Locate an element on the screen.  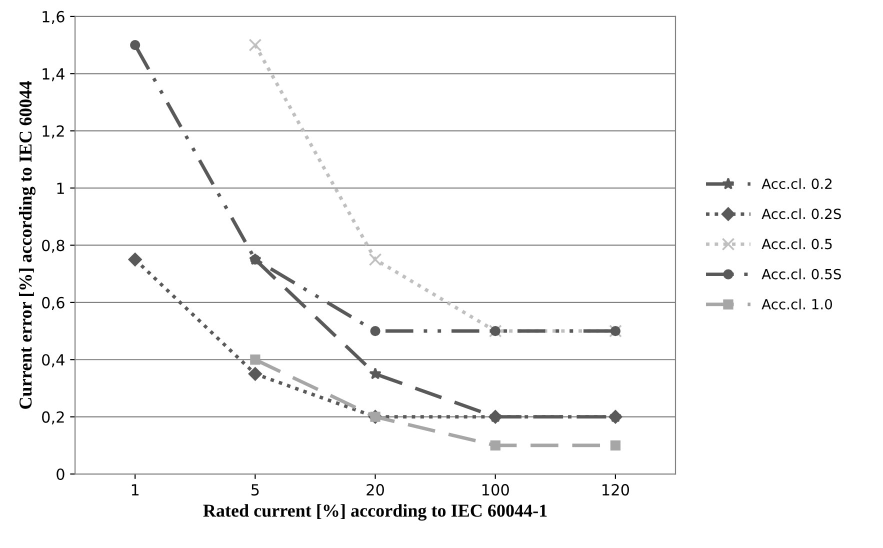
y-axis-title: Current error [%] according to IEC 60044 is located at coordinates (27, 245).